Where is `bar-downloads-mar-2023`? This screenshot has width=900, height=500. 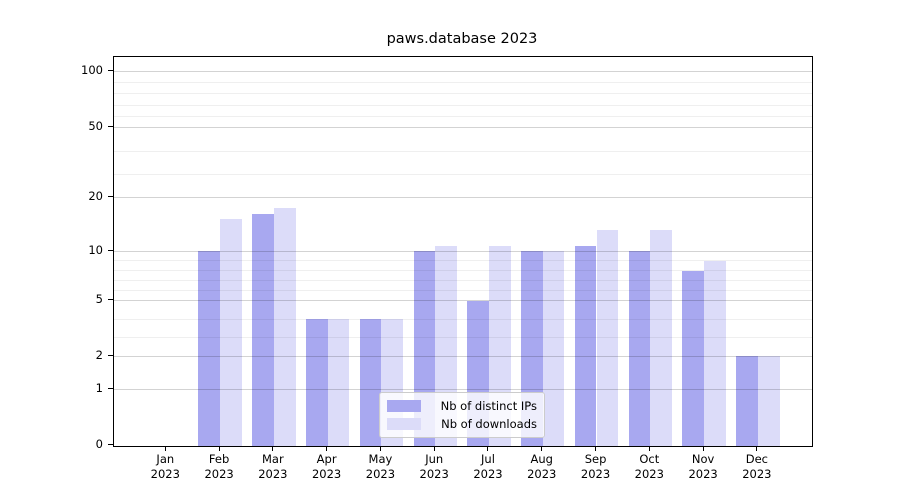
bar-downloads-mar-2023 is located at coordinates (284, 327).